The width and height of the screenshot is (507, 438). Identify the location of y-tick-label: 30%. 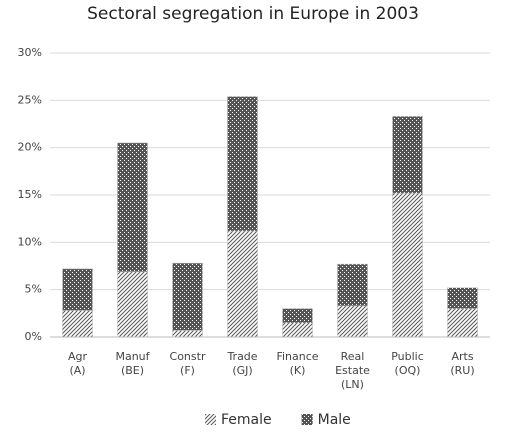
(30, 52).